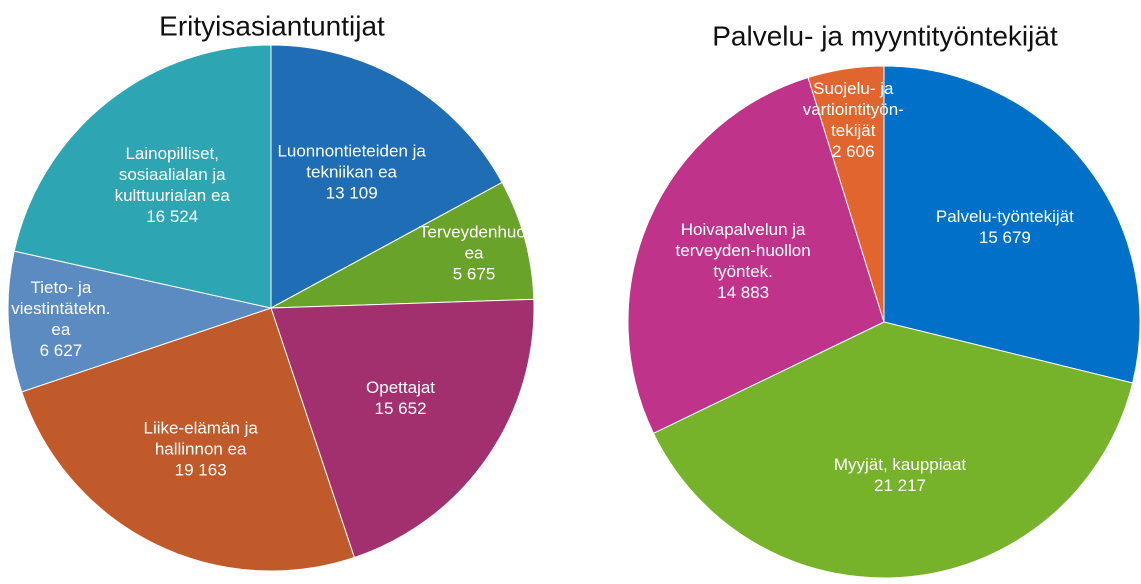 The image size is (1141, 584). What do you see at coordinates (200, 470) in the screenshot?
I see `value-label: 19 163` at bounding box center [200, 470].